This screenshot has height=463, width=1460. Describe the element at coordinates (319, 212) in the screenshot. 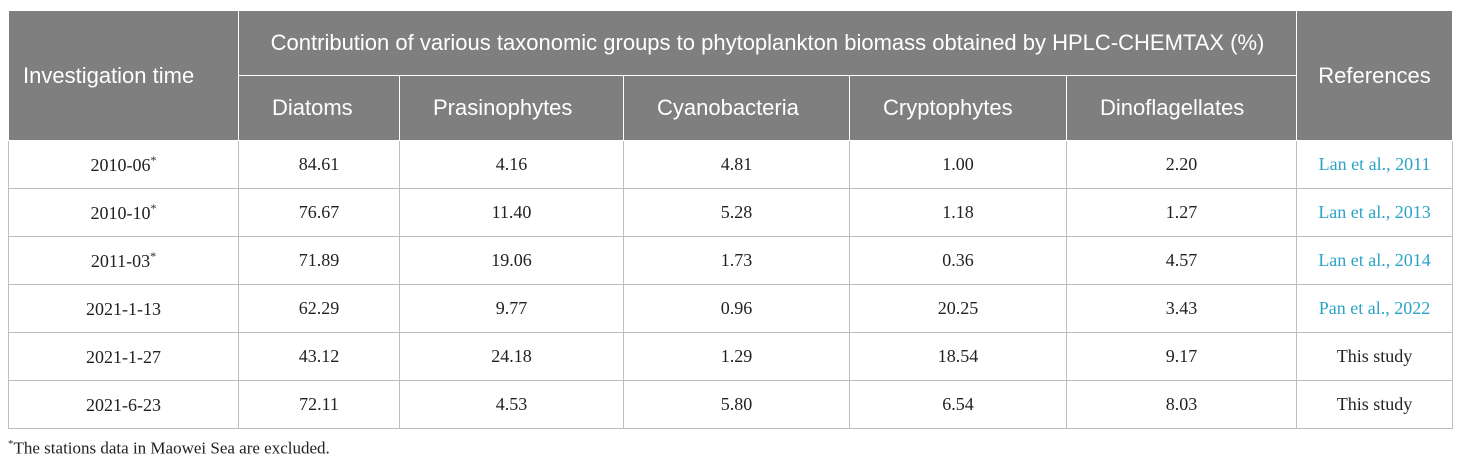

I see `cell-diatoms: 76.67` at that location.